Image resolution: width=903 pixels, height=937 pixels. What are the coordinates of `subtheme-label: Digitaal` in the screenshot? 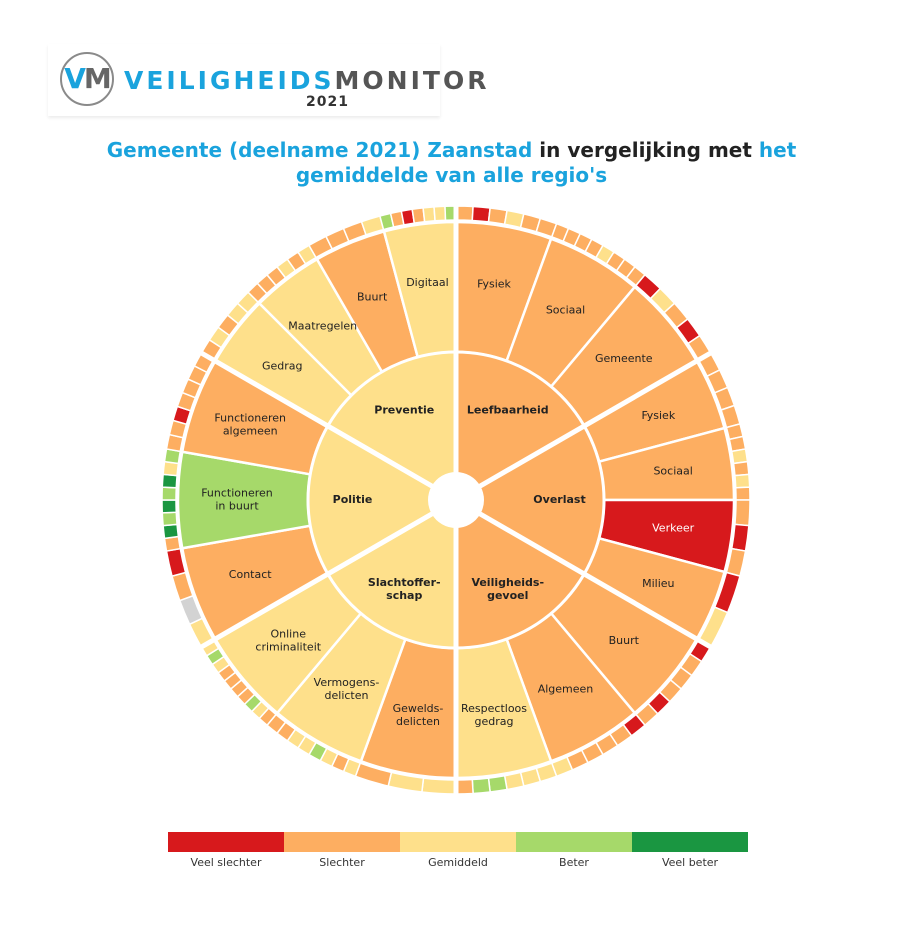 It's located at (427, 282).